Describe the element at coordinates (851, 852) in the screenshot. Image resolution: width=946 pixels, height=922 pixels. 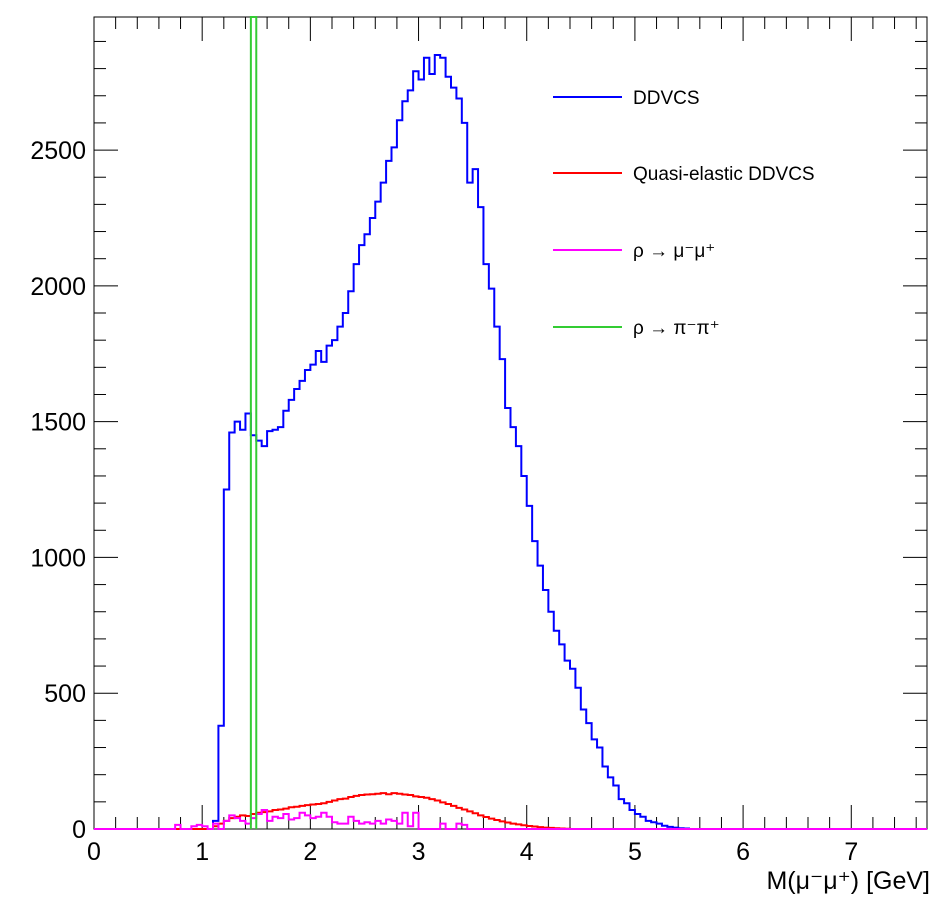
I see `x-tick-label: 7` at that location.